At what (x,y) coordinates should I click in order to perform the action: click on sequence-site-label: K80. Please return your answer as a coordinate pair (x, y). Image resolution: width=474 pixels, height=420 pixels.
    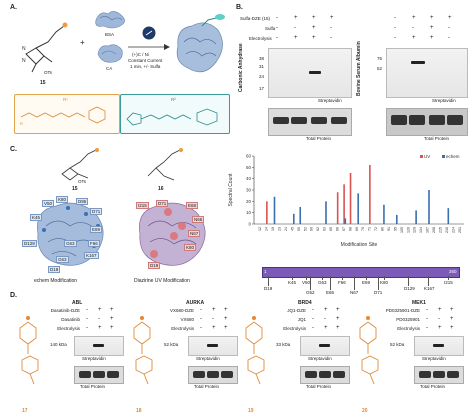
    Looking at the image, I should click on (384, 282).